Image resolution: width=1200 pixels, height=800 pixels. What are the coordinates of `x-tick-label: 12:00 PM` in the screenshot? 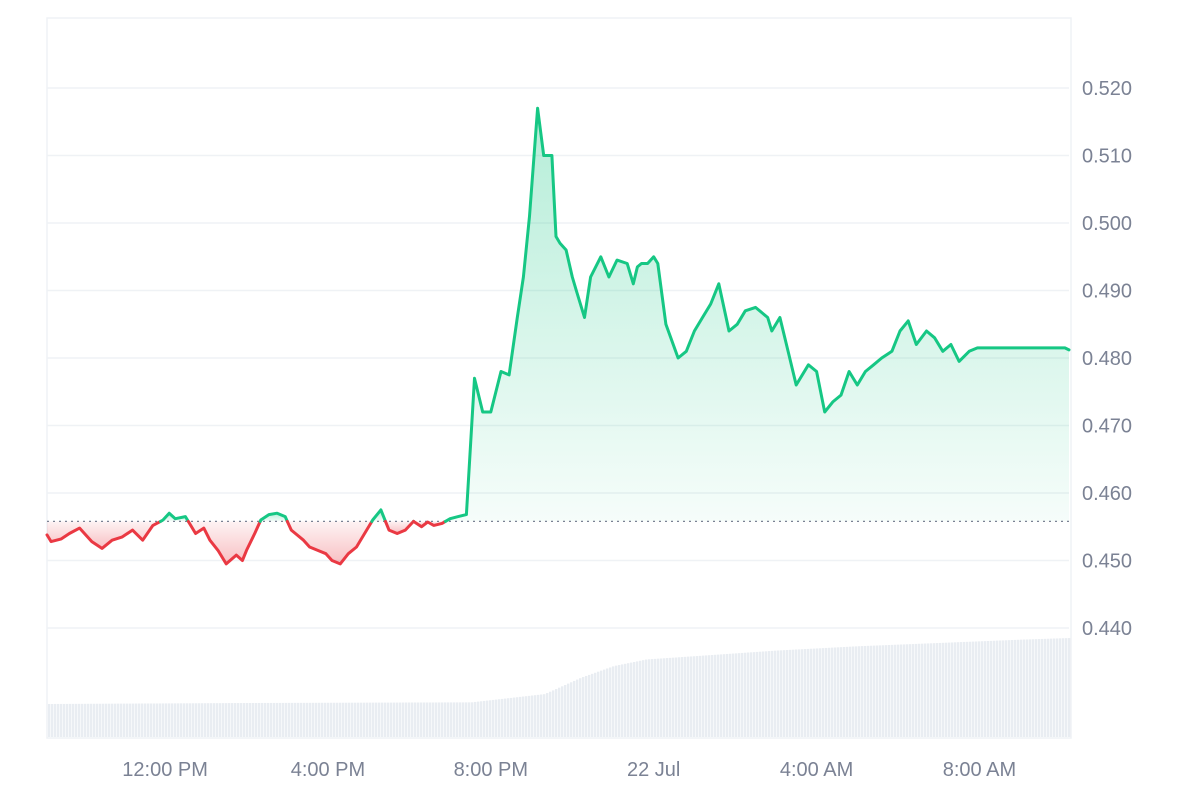 It's located at (165, 770).